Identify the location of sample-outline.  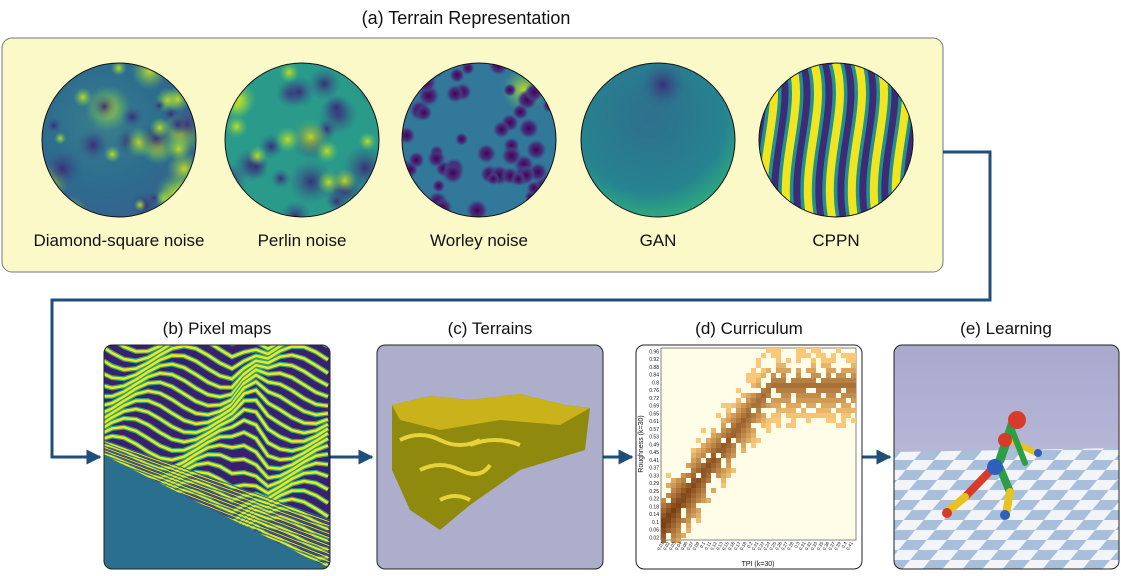
(658, 140).